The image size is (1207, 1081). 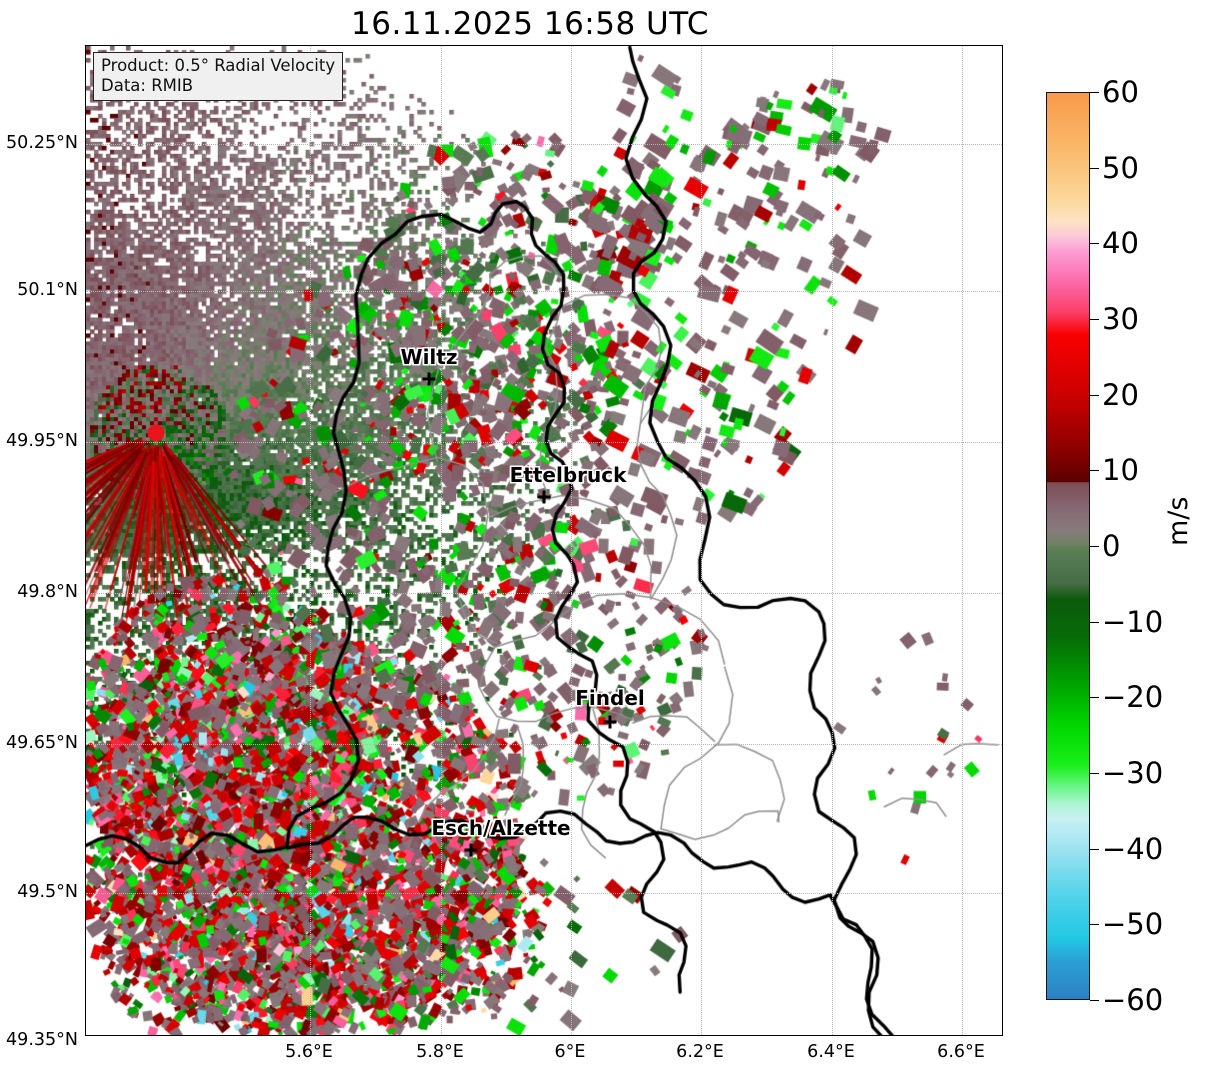 What do you see at coordinates (1120, 92) in the screenshot?
I see `colorbar-tick-label: 60` at bounding box center [1120, 92].